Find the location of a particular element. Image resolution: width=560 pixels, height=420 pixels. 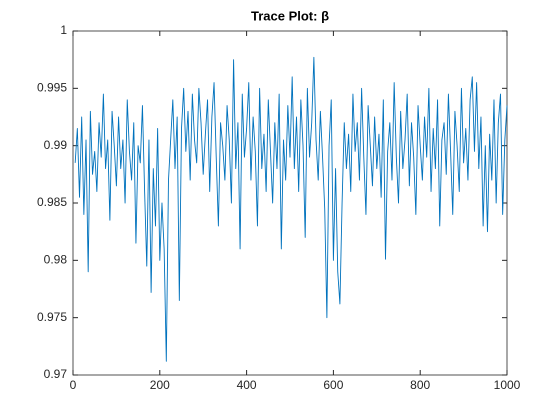

x-tick-label: 400 is located at coordinates (247, 385).